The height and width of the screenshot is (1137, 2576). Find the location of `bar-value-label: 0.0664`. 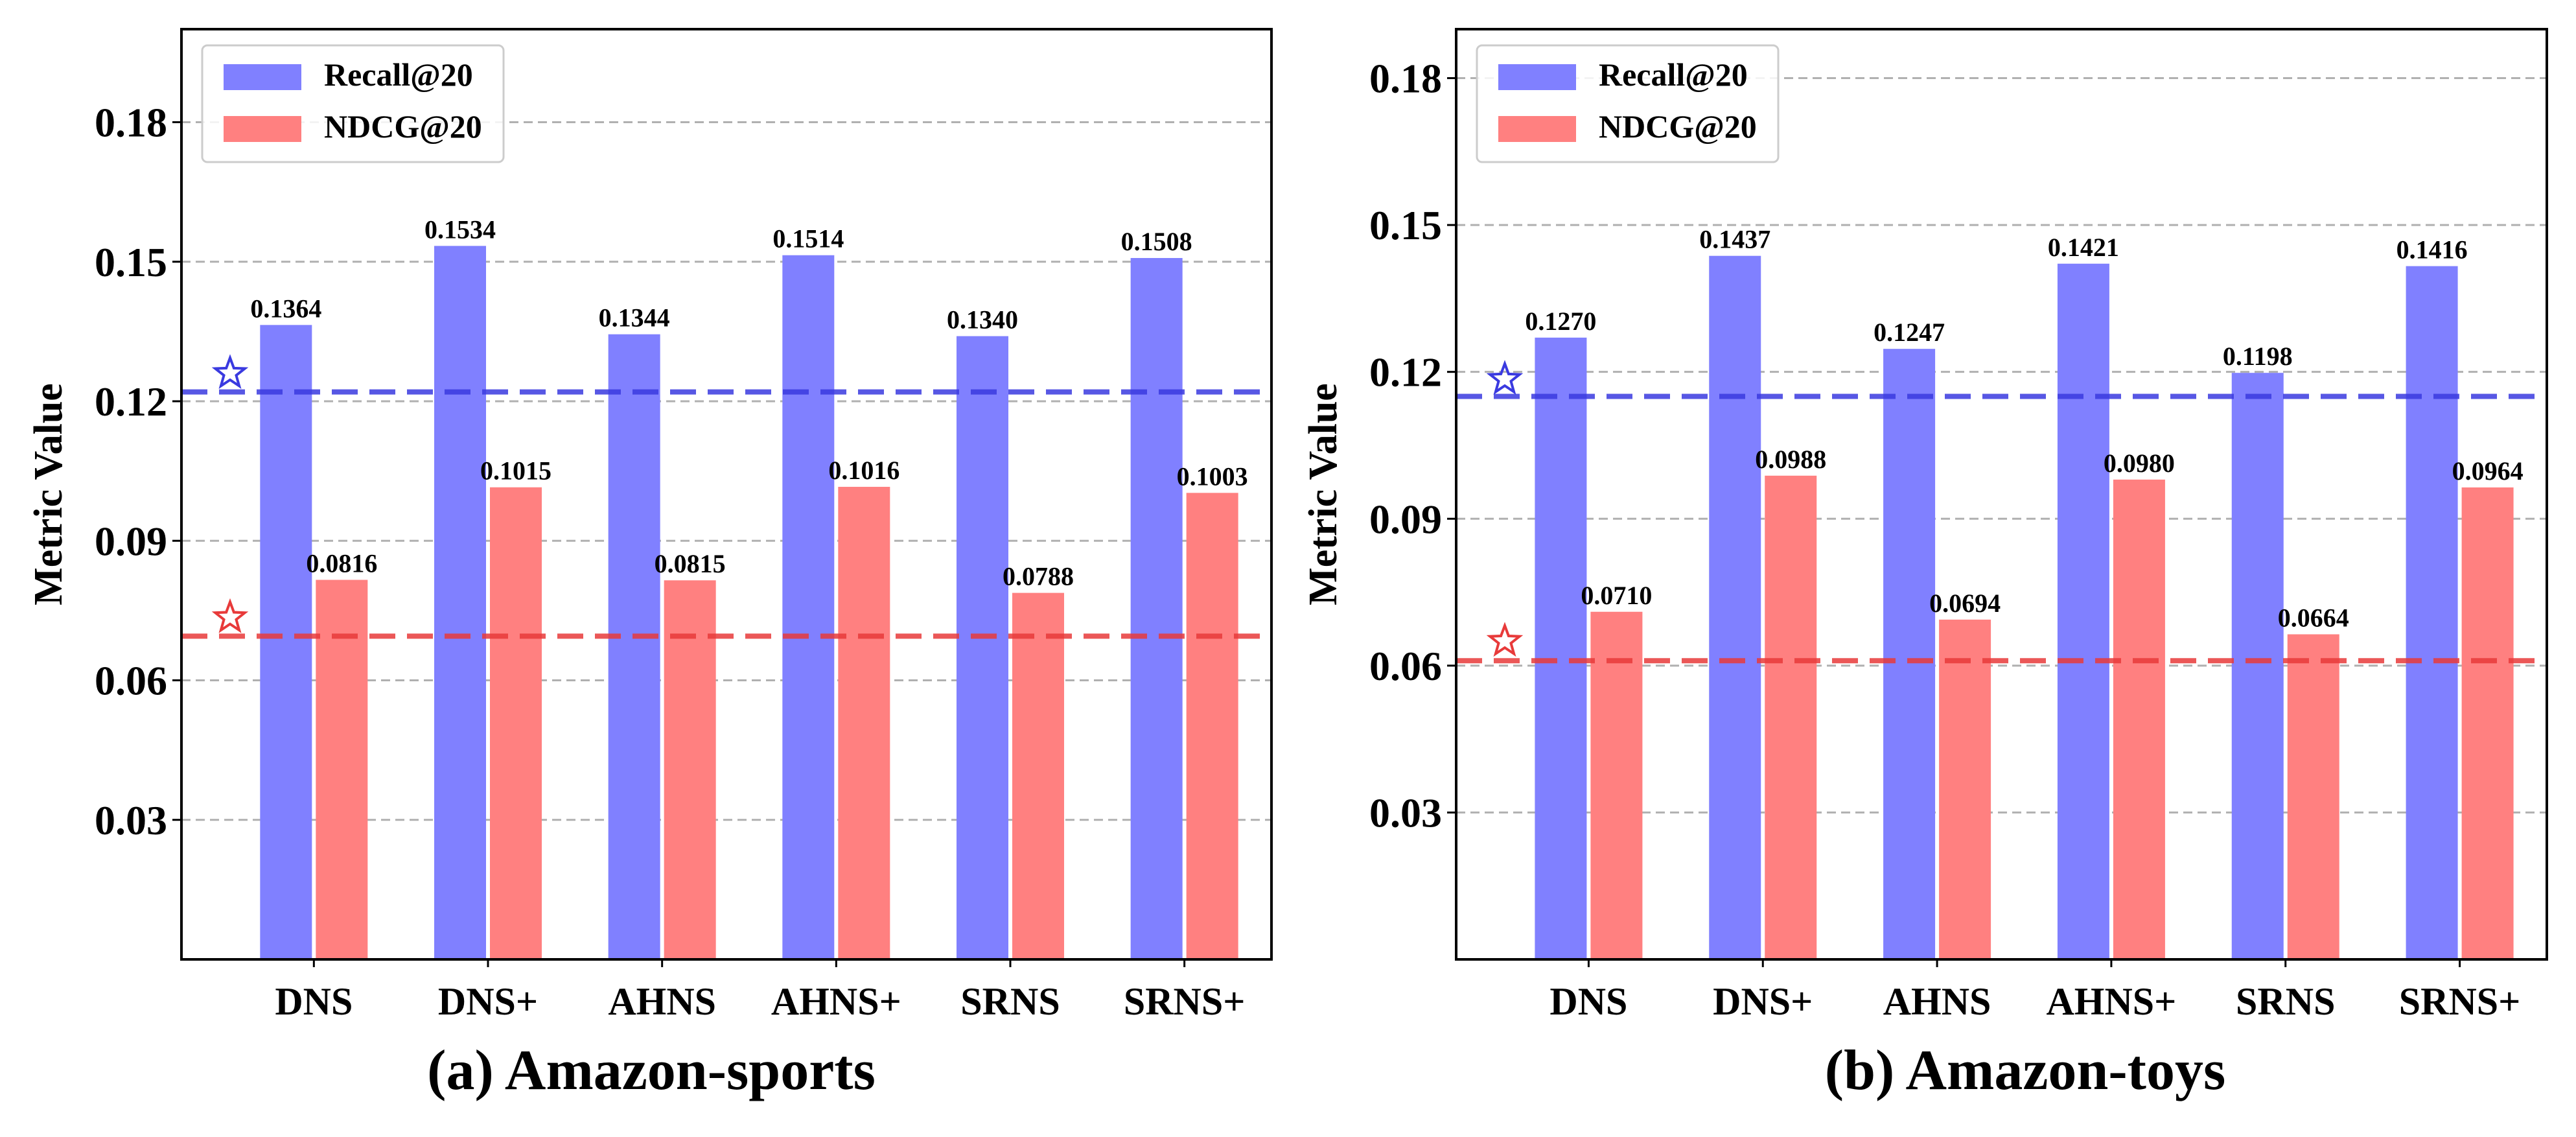

bar-value-label: 0.0664 is located at coordinates (2314, 618).